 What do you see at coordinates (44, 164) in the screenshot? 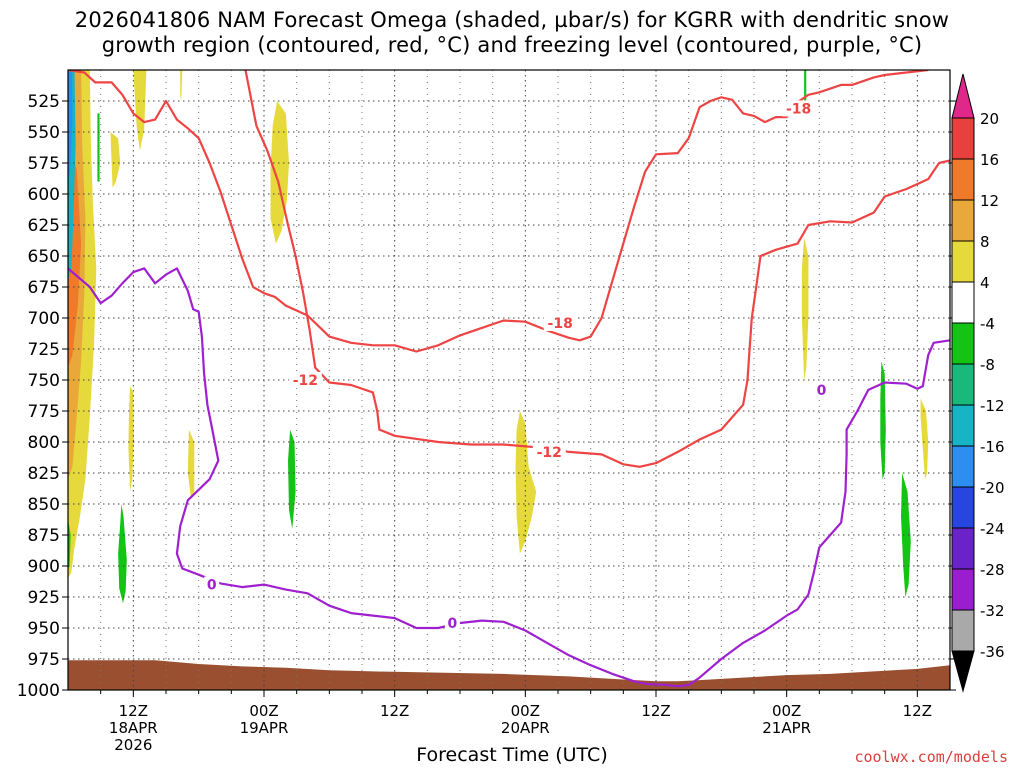
I see `y-tick-label: 575` at bounding box center [44, 164].